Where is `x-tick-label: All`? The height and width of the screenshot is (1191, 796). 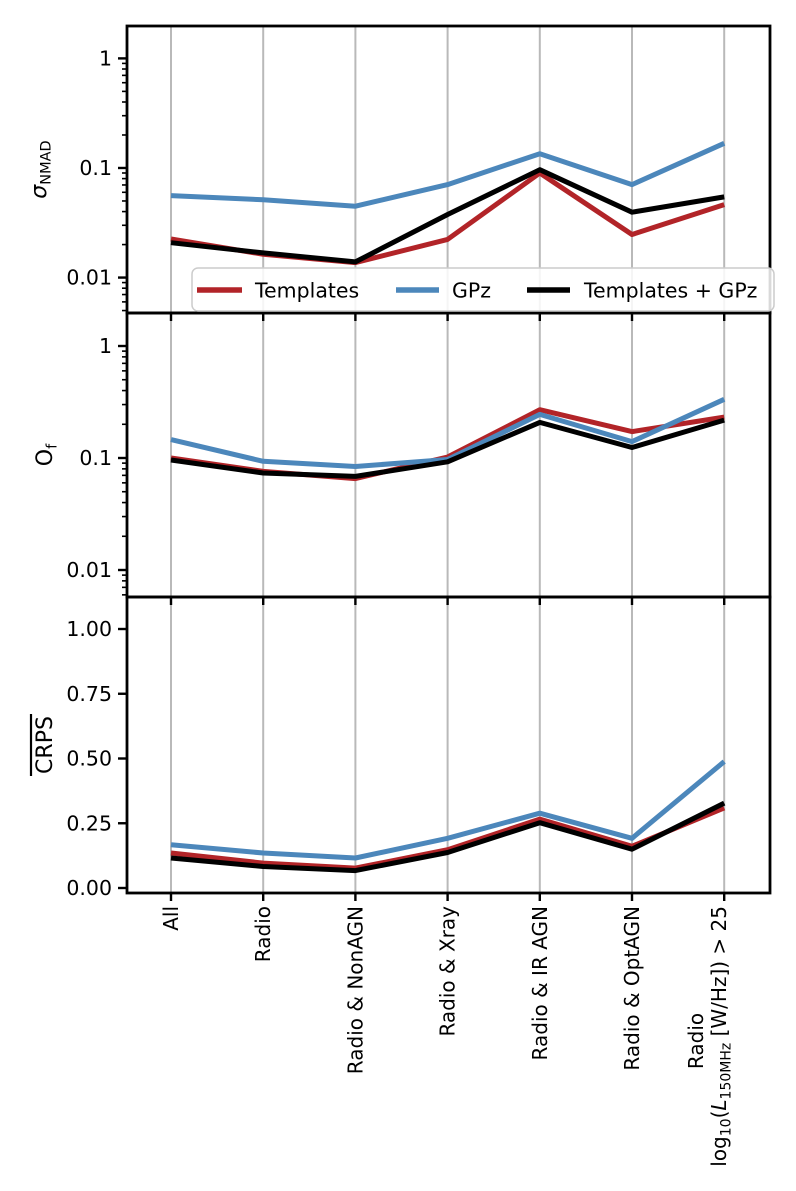
x-tick-label: All is located at coordinates (171, 918).